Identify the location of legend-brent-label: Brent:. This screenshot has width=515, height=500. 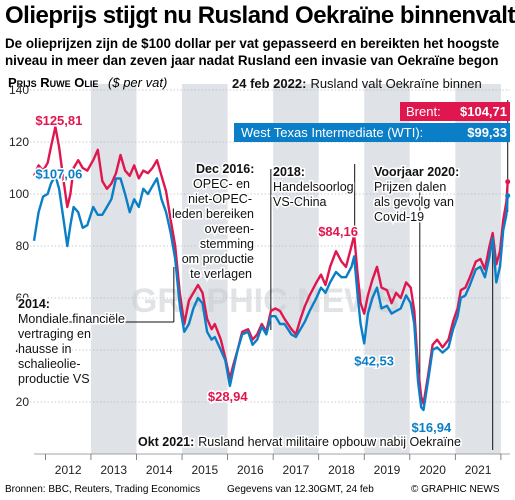
(423, 111).